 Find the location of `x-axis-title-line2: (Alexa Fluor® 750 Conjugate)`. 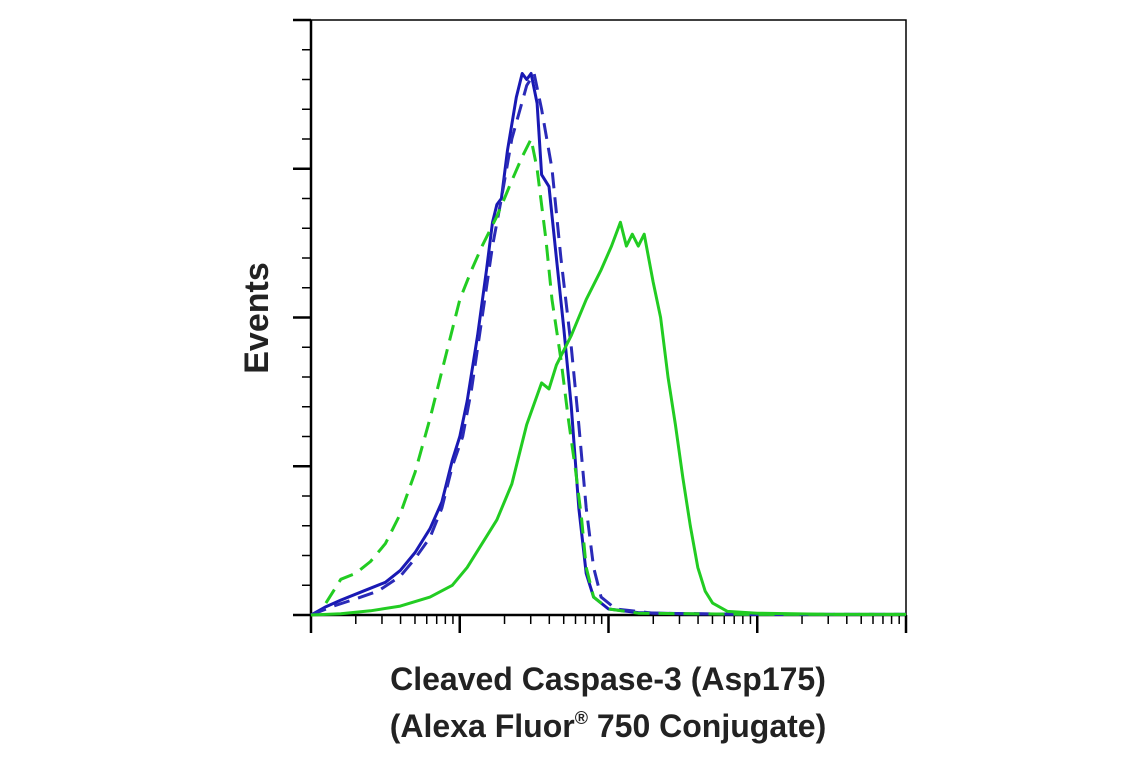

x-axis-title-line2: (Alexa Fluor® 750 Conjugate) is located at coordinates (608, 726).